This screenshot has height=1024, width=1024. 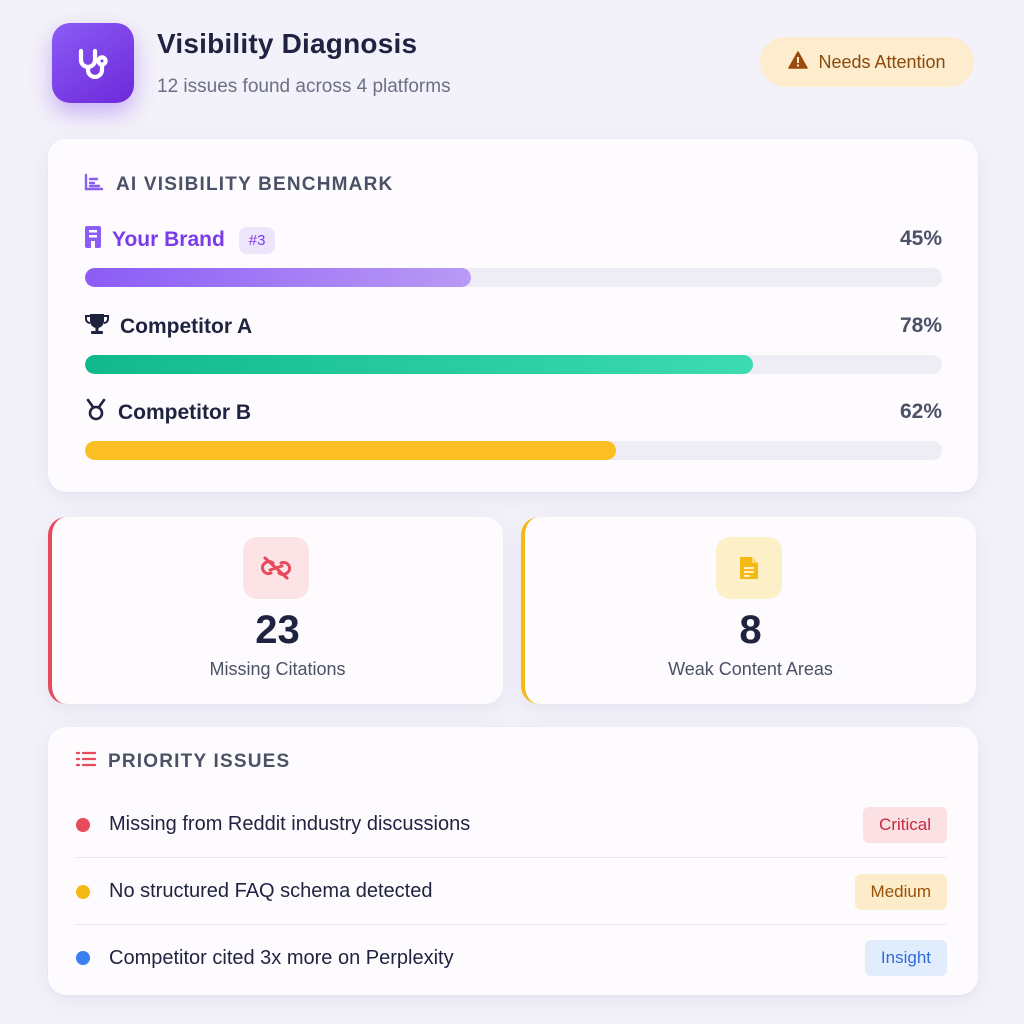 I want to click on building-icon, so click(x=93, y=240).